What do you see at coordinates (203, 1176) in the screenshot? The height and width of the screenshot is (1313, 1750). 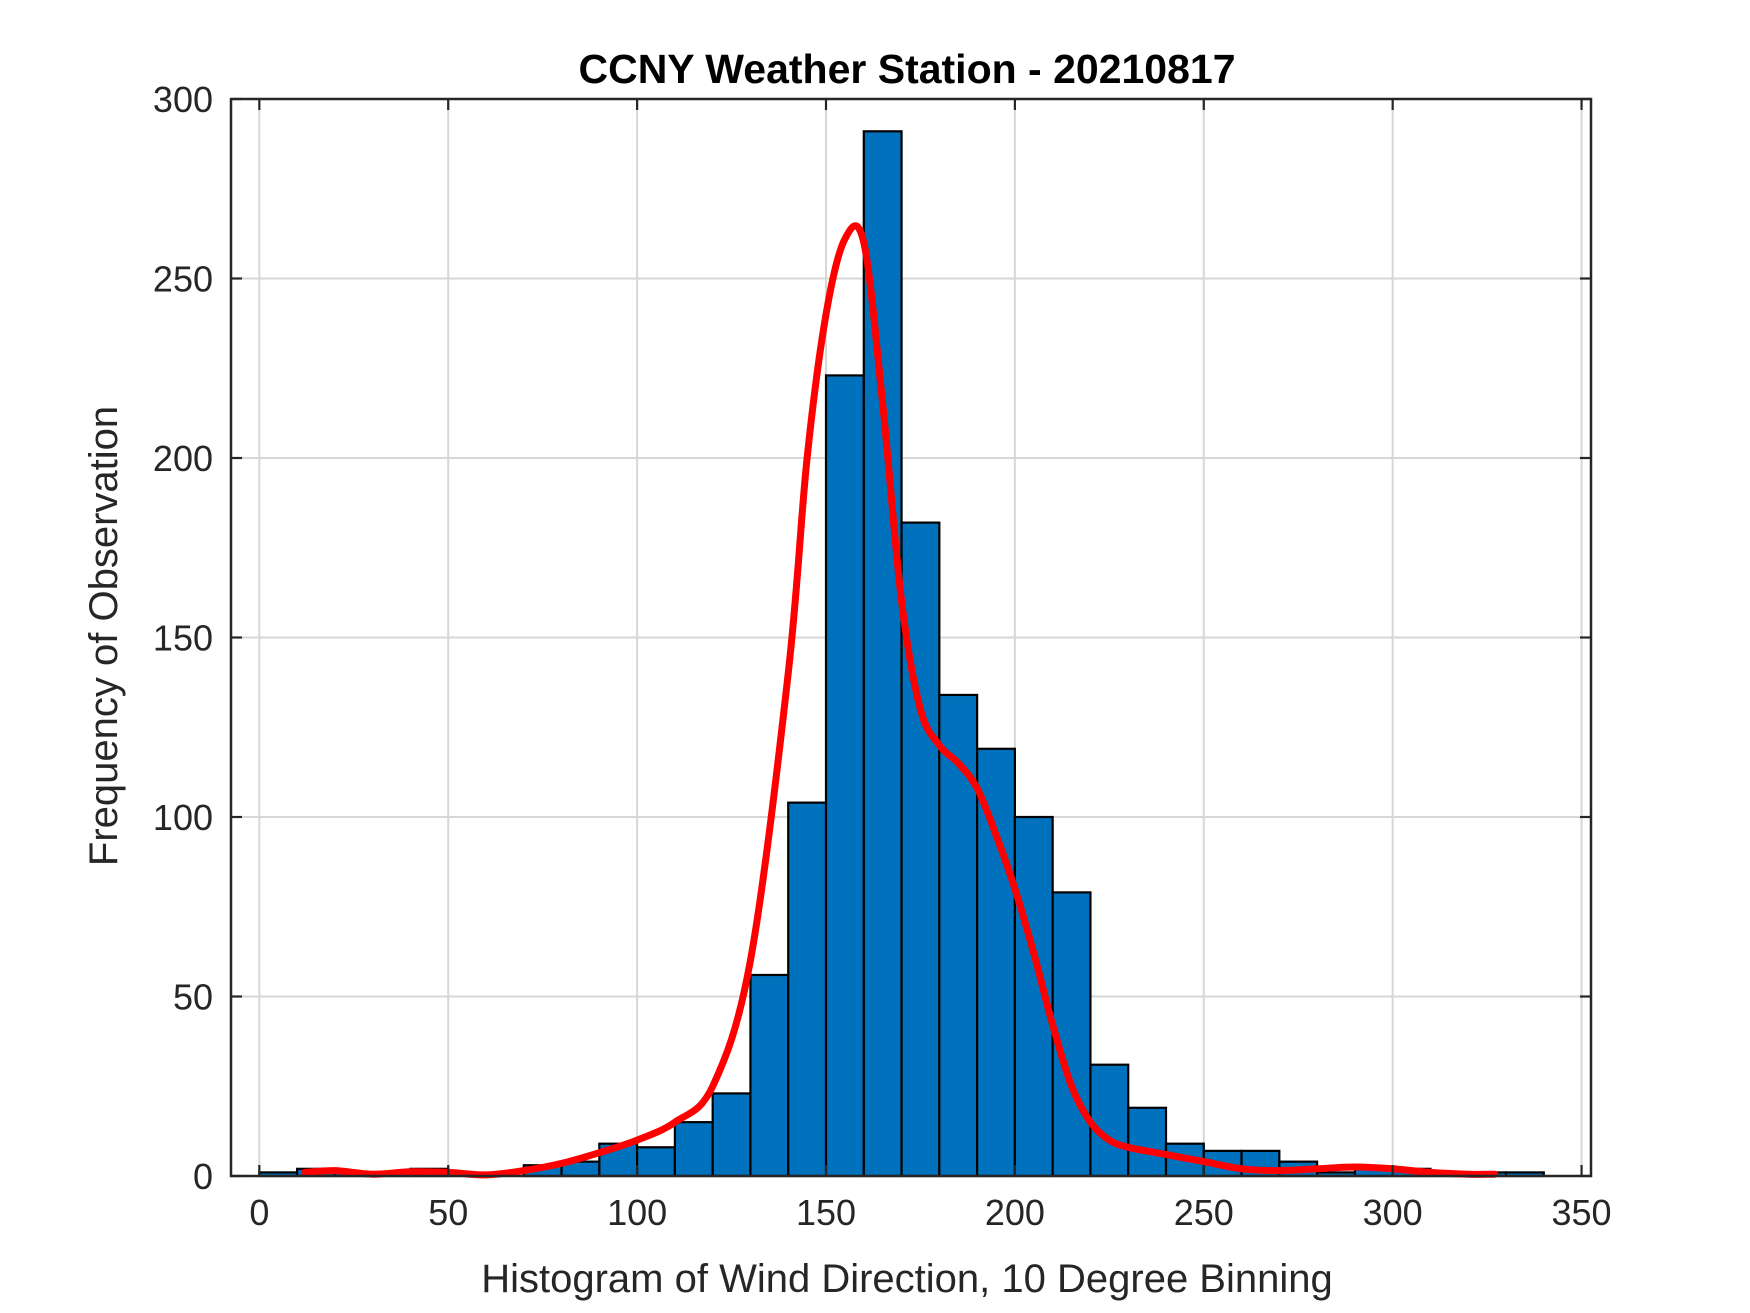 I see `y-tick-label-0: 0` at bounding box center [203, 1176].